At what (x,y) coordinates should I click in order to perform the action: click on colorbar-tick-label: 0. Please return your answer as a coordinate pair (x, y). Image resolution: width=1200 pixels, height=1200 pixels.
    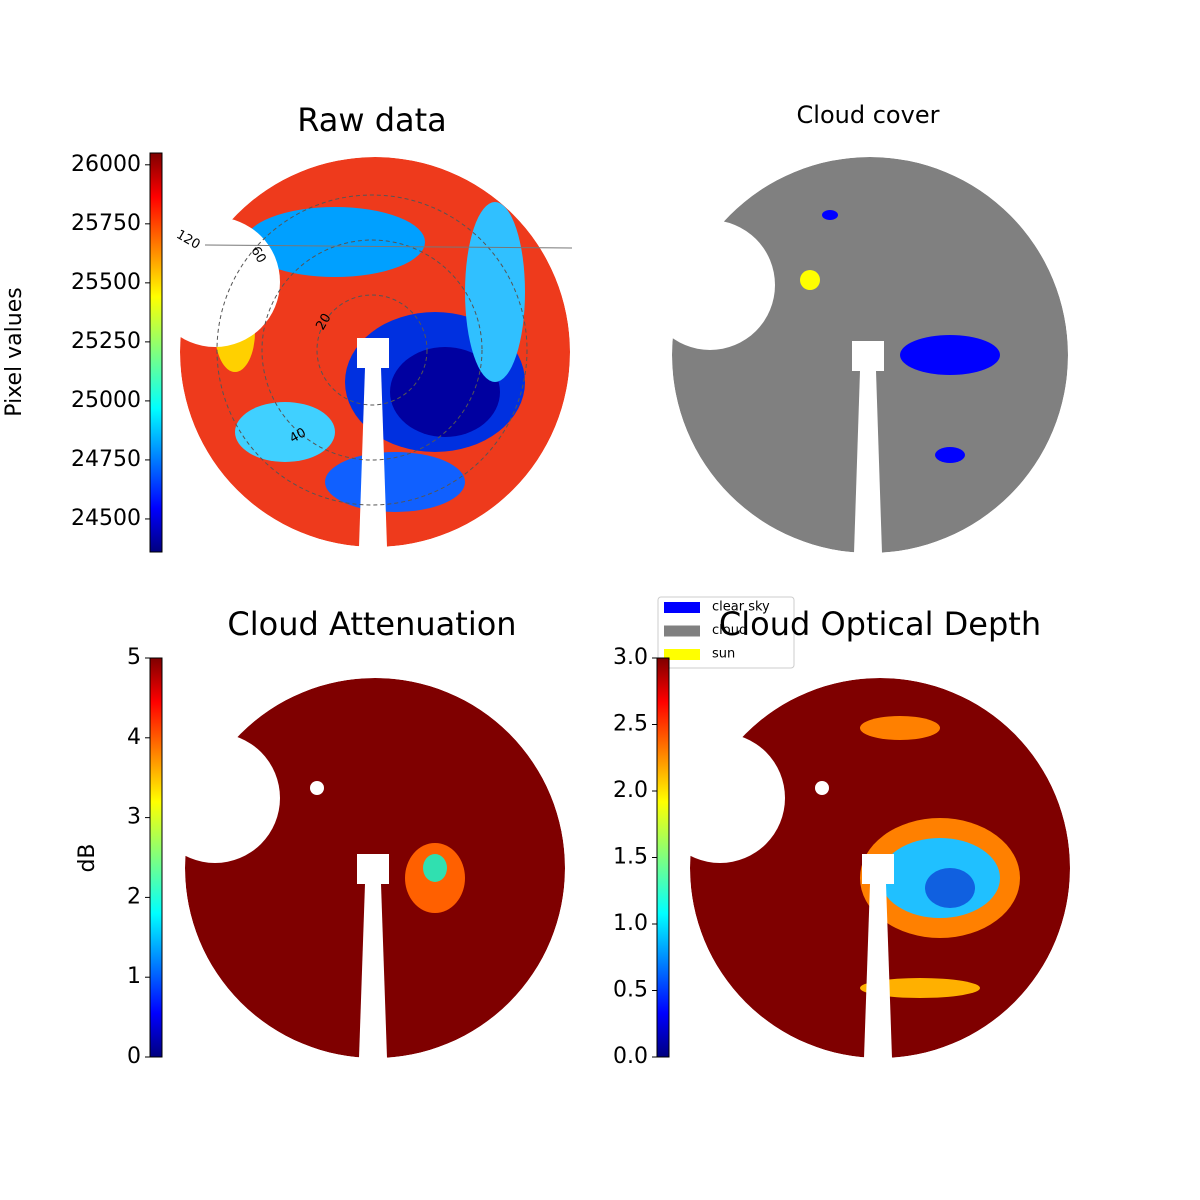
    Looking at the image, I should click on (134, 1056).